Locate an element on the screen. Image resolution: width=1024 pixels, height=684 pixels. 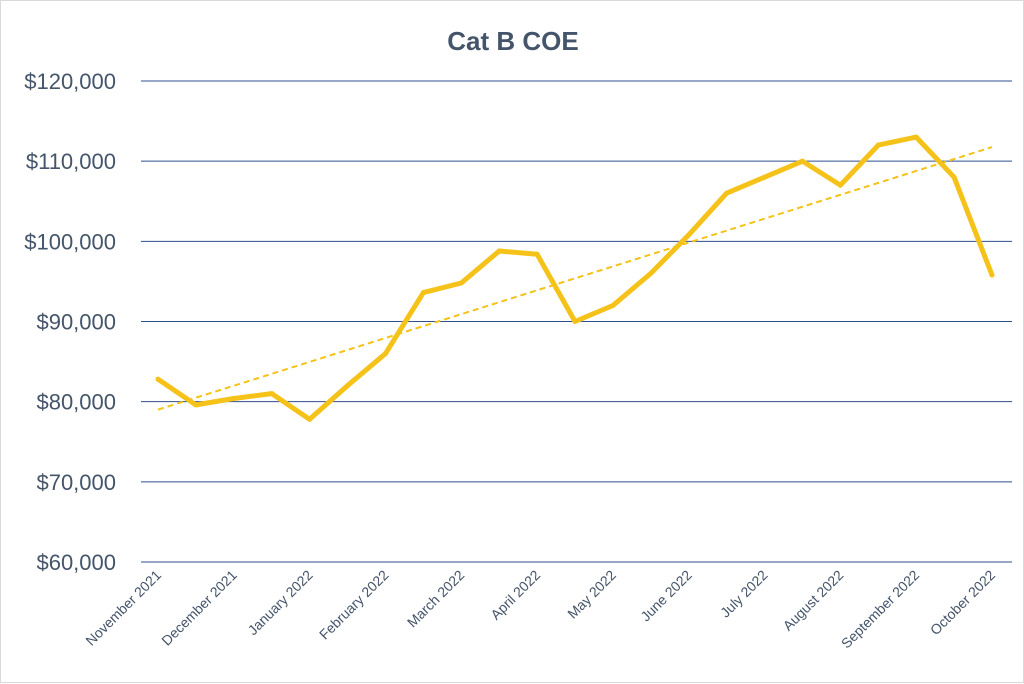
y-tick-label: $80,000 is located at coordinates (76, 402).